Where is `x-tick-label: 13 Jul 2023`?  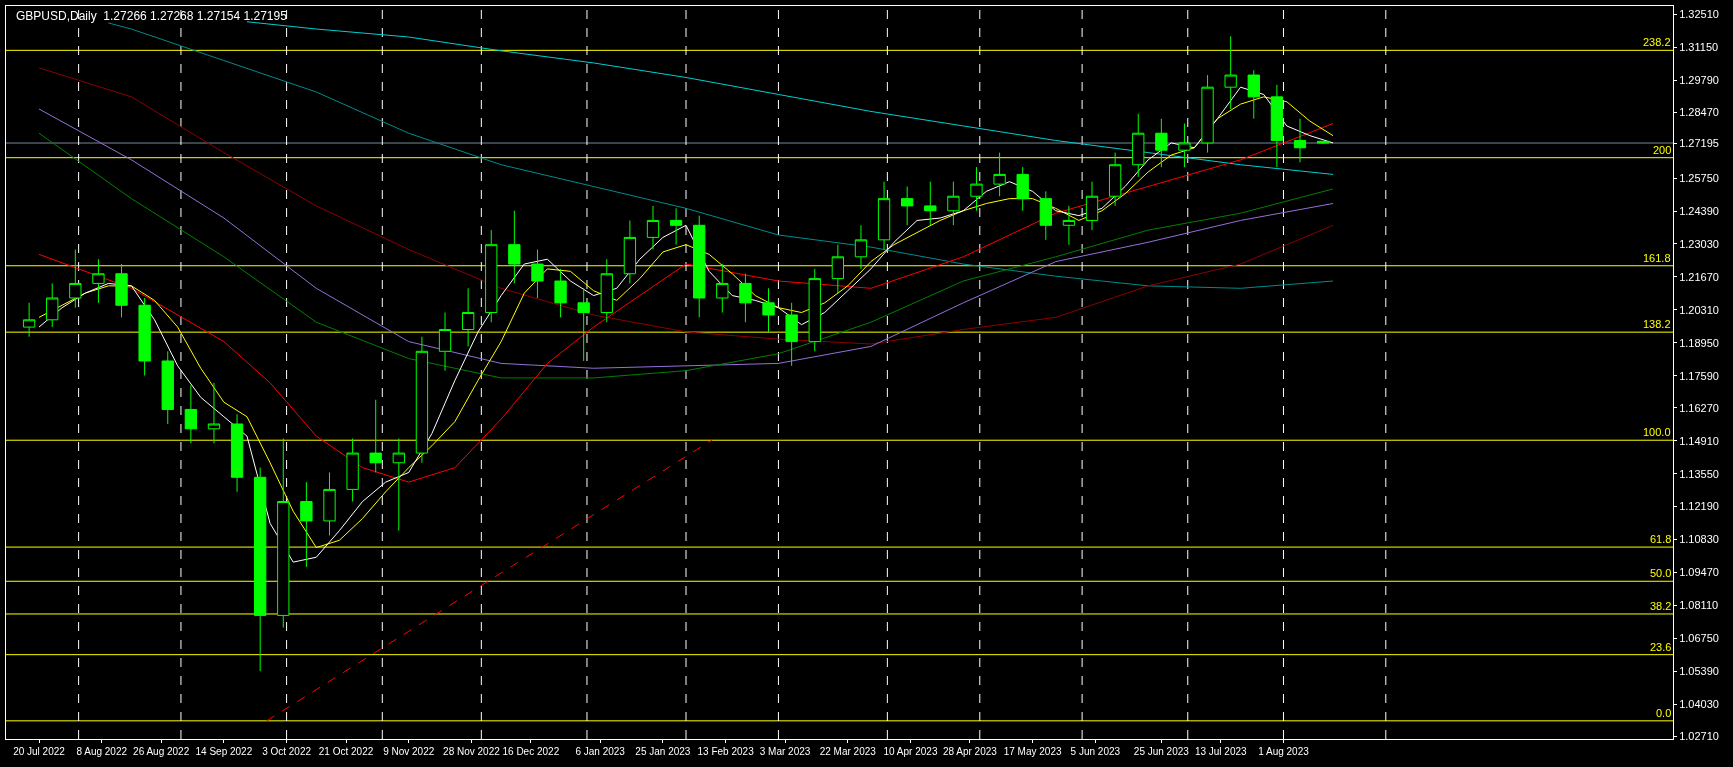 x-tick-label: 13 Jul 2023 is located at coordinates (1221, 751).